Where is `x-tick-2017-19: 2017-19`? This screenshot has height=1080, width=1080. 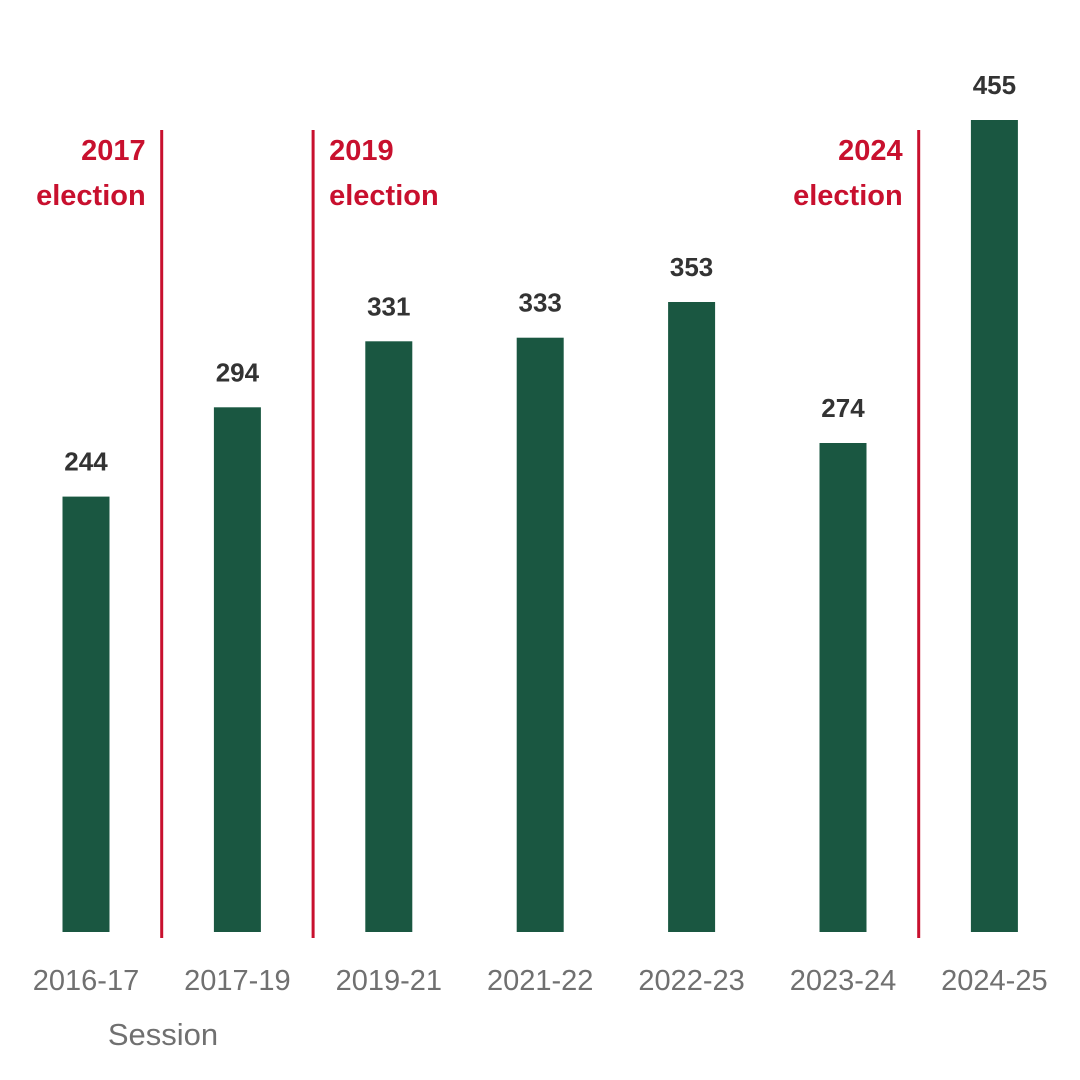 x-tick-2017-19: 2017-19 is located at coordinates (237, 981).